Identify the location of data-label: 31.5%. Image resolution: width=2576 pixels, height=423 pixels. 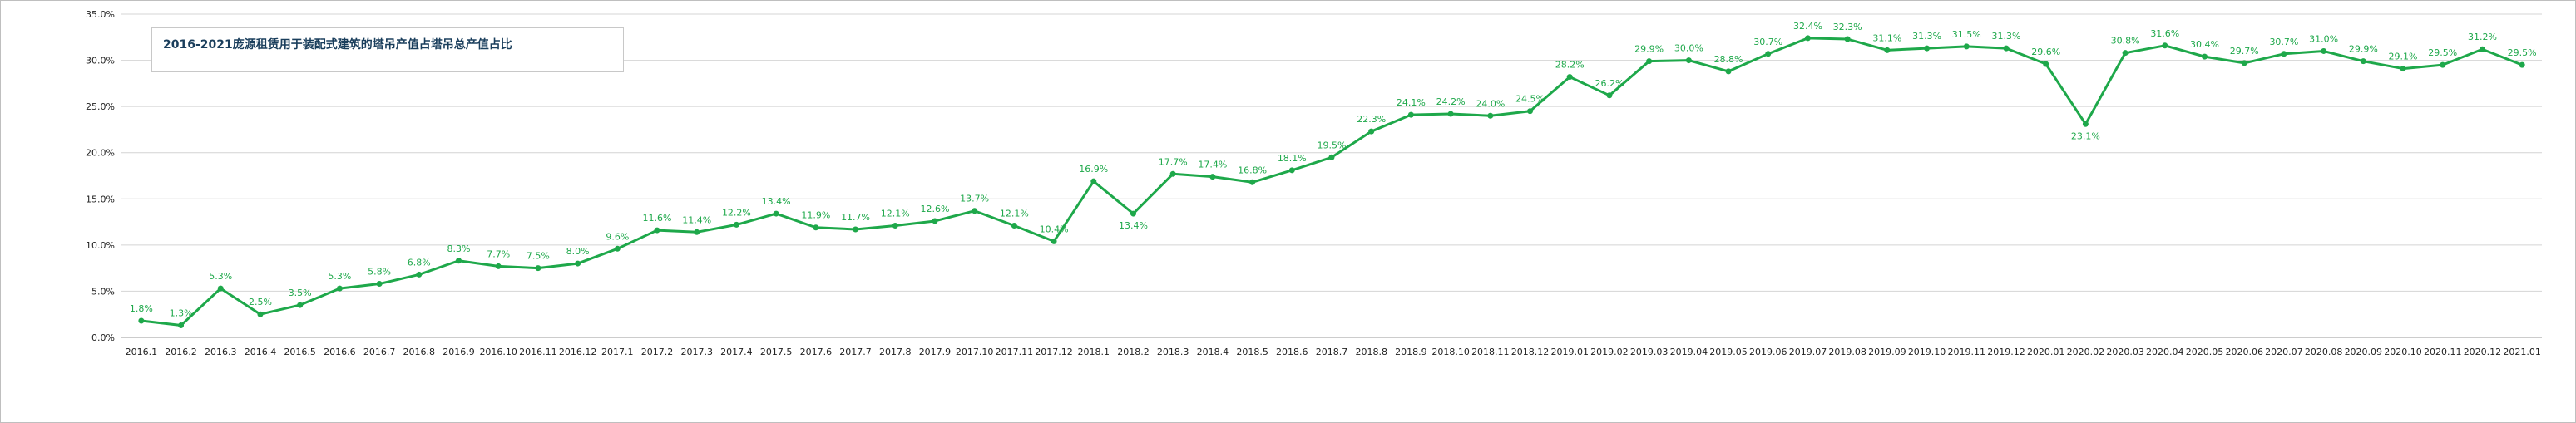
(1966, 34).